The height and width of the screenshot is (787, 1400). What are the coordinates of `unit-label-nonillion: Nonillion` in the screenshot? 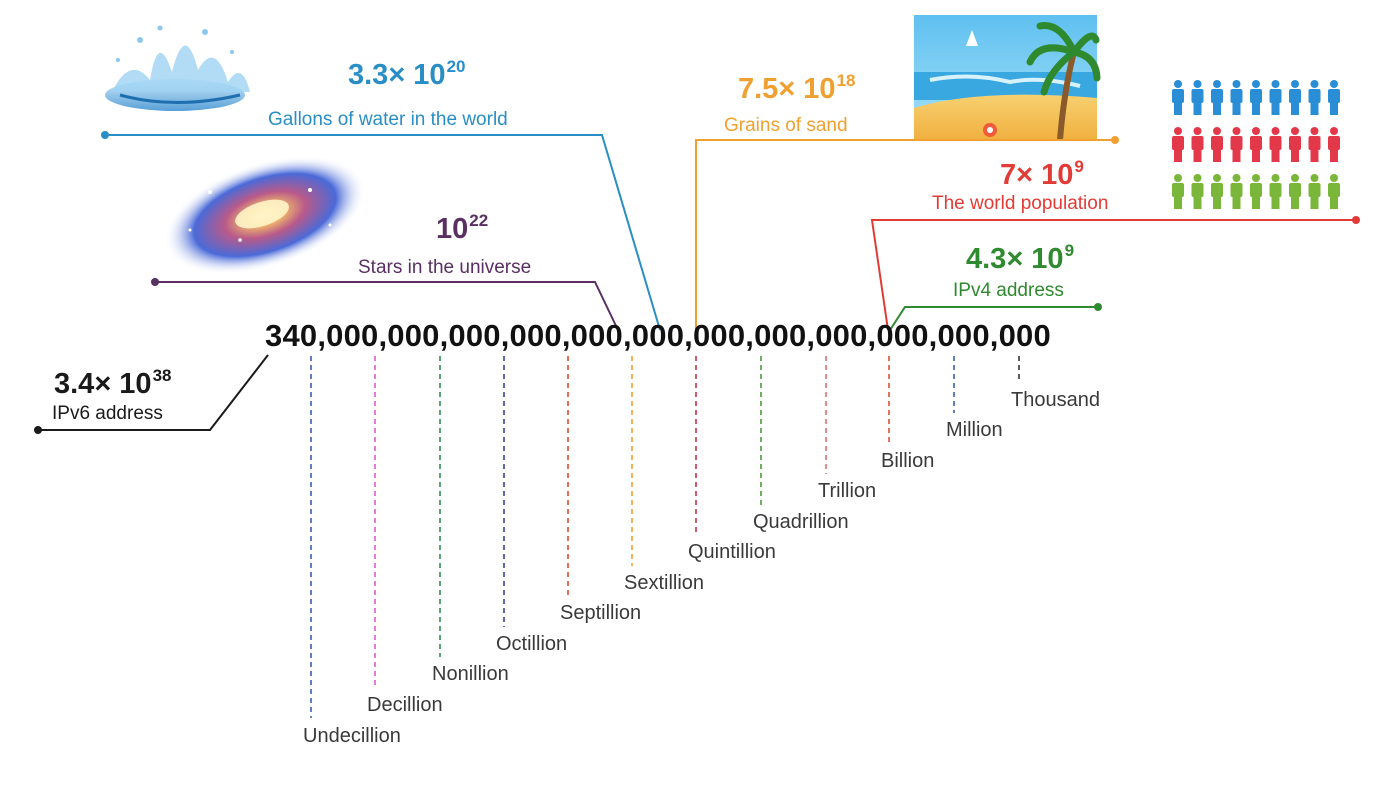 It's located at (470, 674).